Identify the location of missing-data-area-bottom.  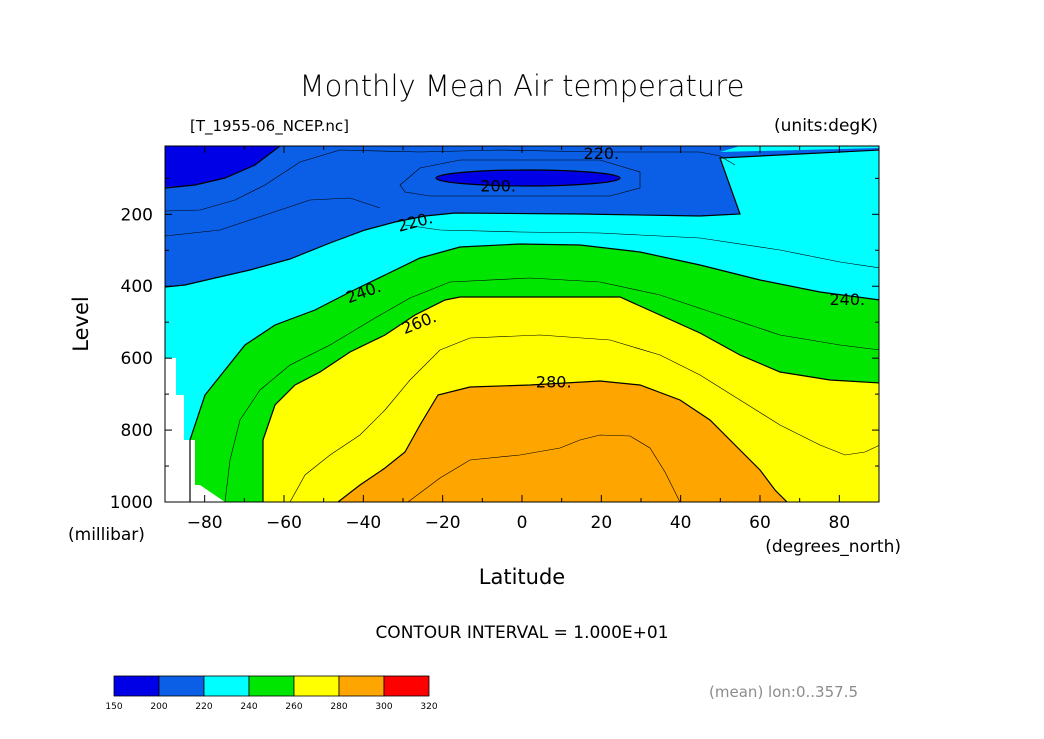
(195, 493).